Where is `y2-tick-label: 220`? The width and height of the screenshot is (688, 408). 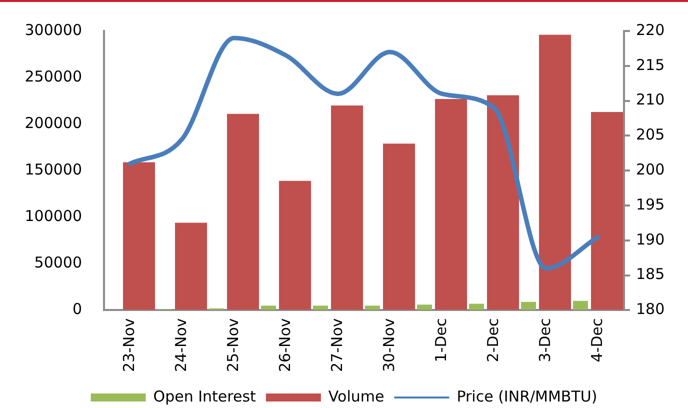
y2-tick-label: 220 is located at coordinates (650, 29).